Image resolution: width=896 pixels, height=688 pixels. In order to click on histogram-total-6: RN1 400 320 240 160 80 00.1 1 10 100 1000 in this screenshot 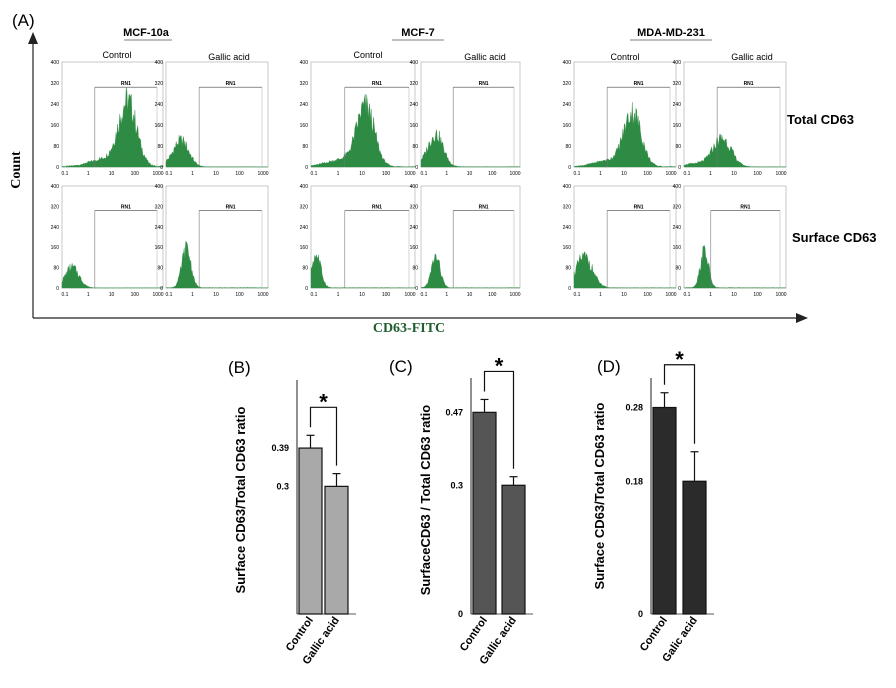, I will do `click(730, 118)`.